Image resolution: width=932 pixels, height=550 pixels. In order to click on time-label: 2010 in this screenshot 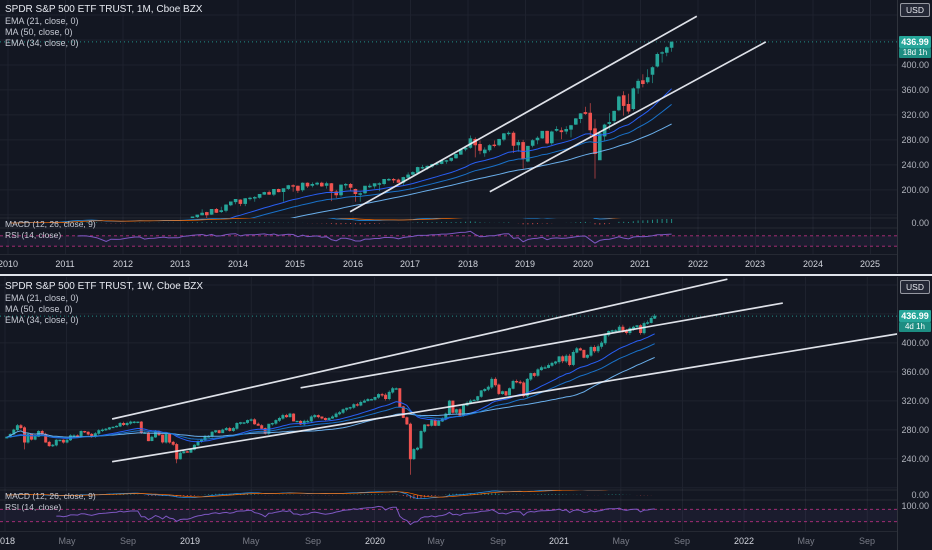, I will do `click(9, 264)`.